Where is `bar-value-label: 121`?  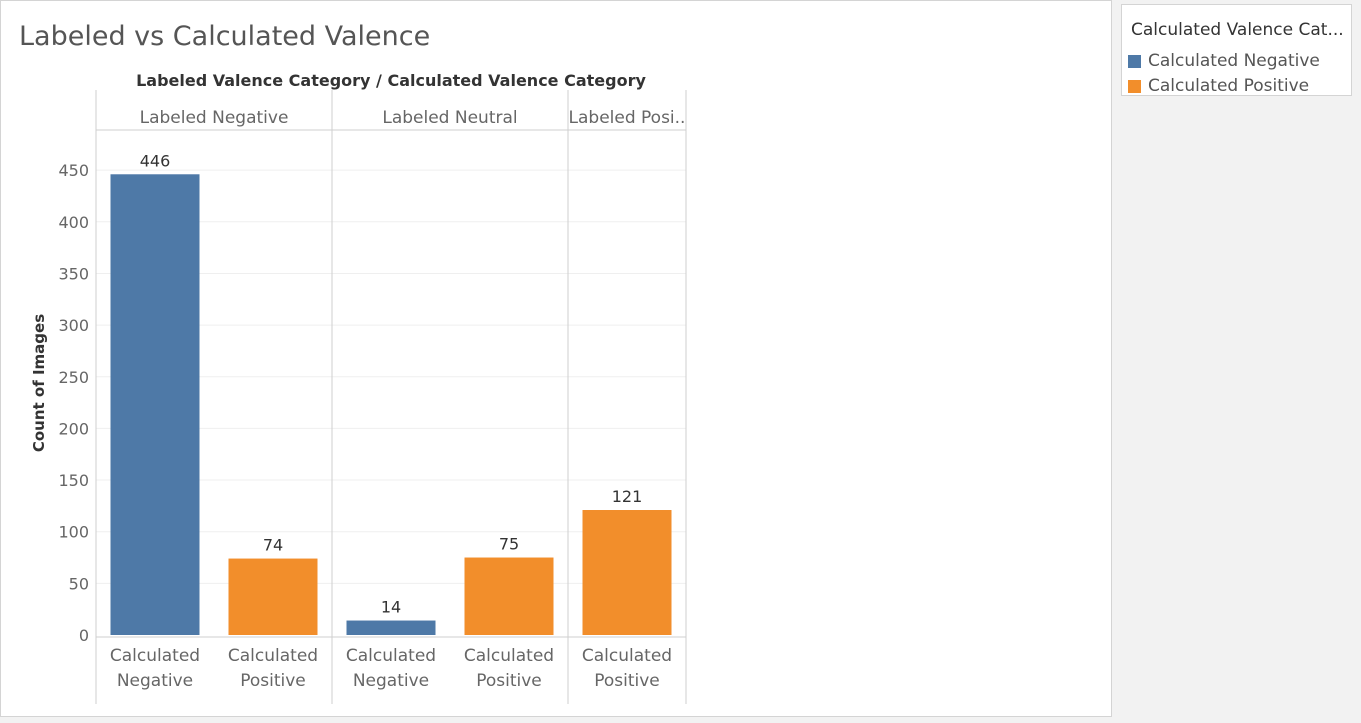 bar-value-label: 121 is located at coordinates (627, 496).